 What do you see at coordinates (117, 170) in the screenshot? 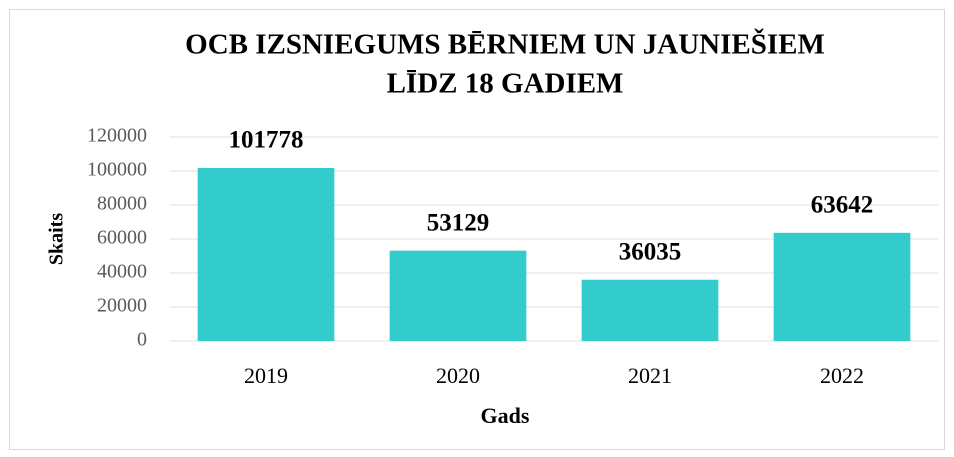
I see `y-tick-label: 100000` at bounding box center [117, 170].